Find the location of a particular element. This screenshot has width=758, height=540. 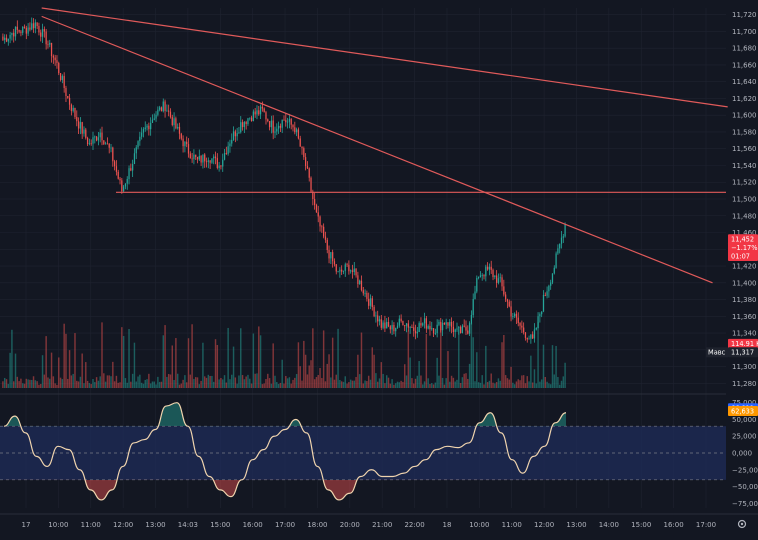

time-tick-label: 11:00 is located at coordinates (512, 525).